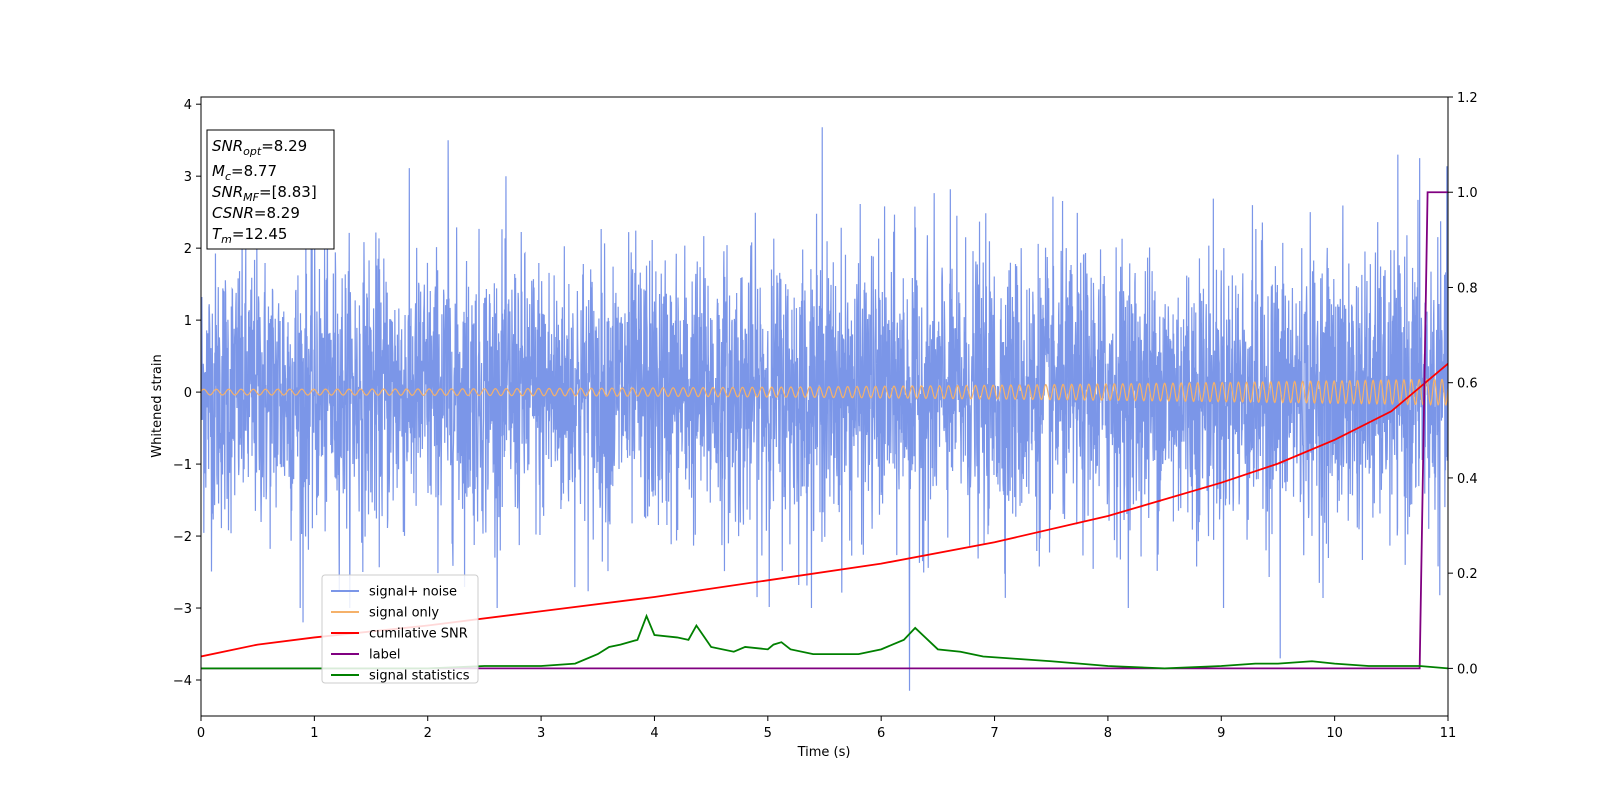 The image size is (1600, 800). I want to click on y-tick-label: 1, so click(188, 321).